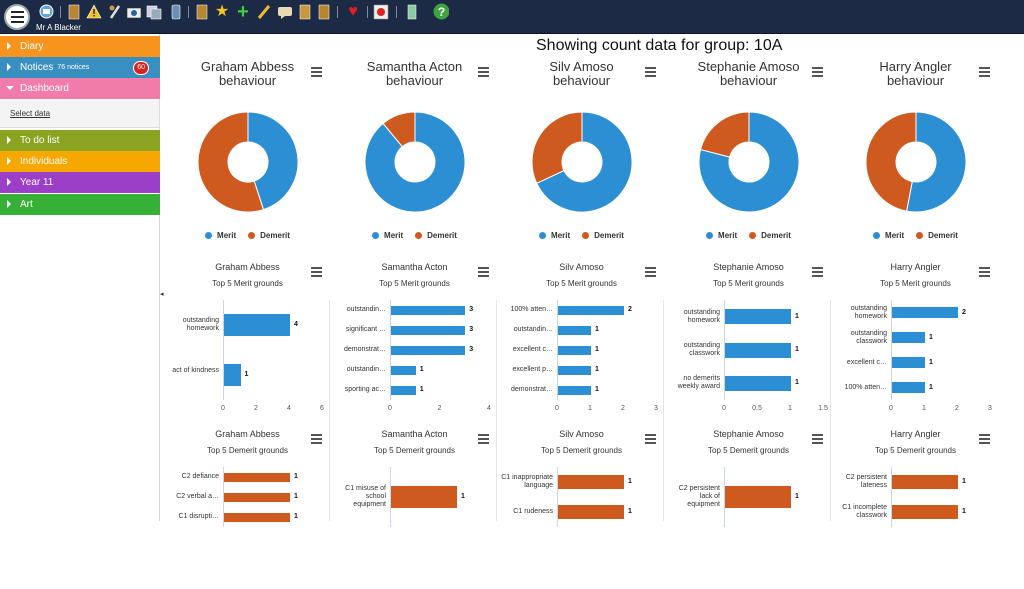  I want to click on pen-icon, so click(115, 11).